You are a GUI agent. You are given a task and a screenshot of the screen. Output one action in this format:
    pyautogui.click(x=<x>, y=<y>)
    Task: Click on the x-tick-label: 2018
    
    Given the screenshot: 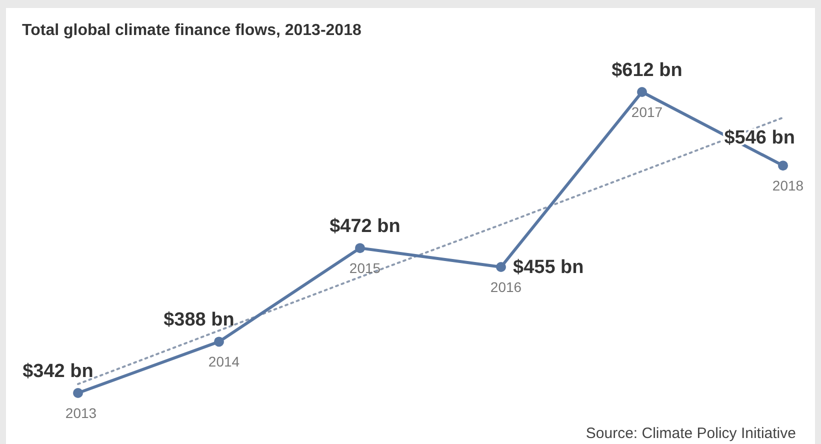 What is the action you would take?
    pyautogui.click(x=788, y=186)
    